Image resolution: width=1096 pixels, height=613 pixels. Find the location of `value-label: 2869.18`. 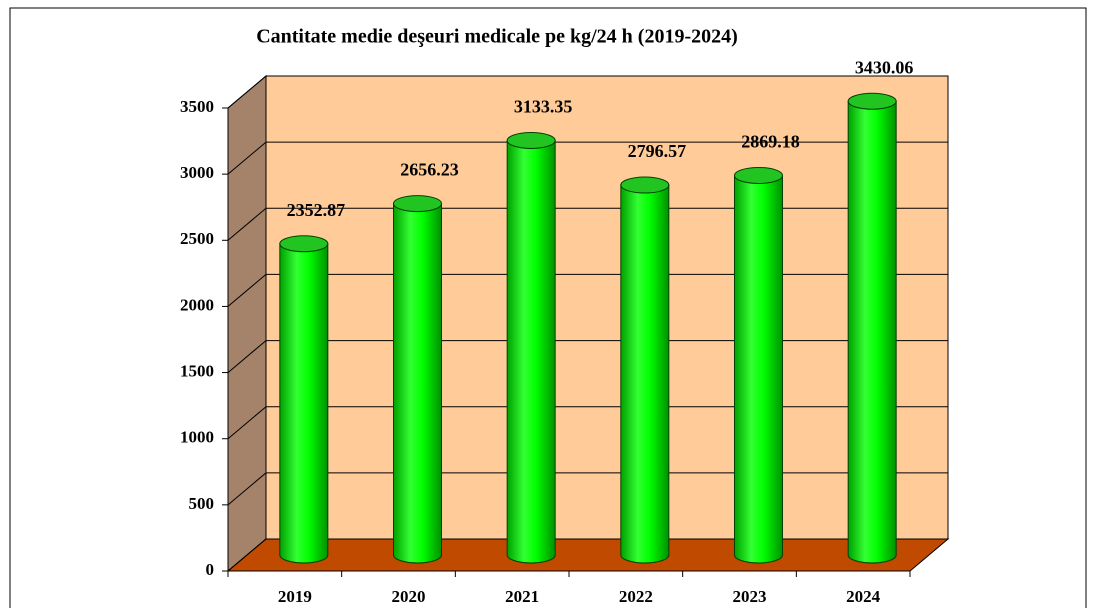

value-label: 2869.18 is located at coordinates (770, 142).